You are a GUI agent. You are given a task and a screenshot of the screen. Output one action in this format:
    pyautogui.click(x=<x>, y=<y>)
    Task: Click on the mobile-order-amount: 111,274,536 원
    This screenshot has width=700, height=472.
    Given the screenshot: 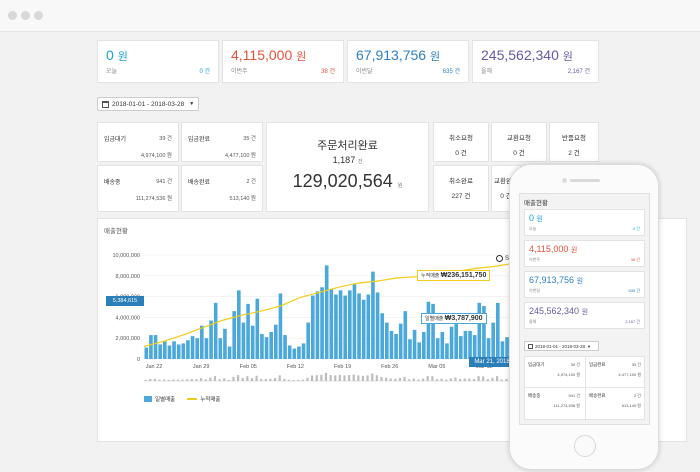 What is the action you would take?
    pyautogui.click(x=566, y=405)
    